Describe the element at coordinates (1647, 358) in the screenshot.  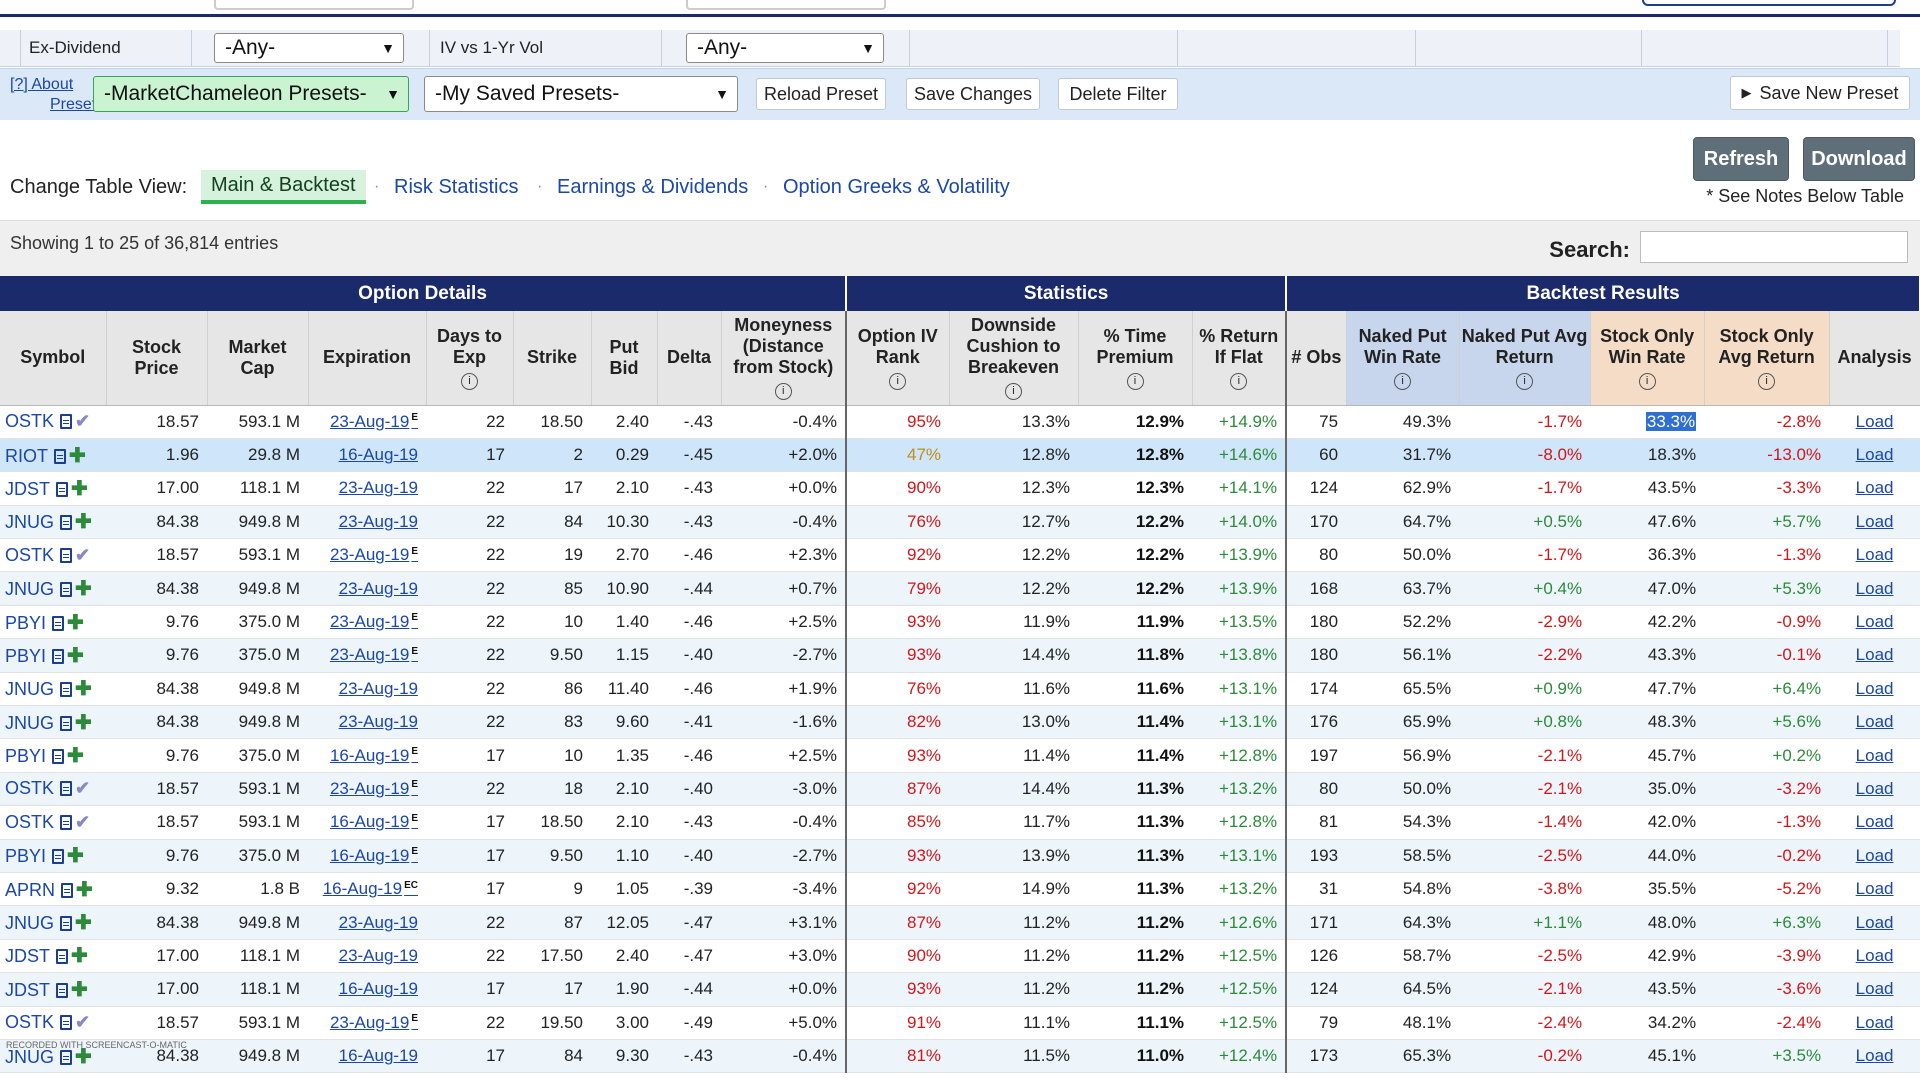
I see `col-stock-only-win-rate: Stock Only Win Rate i` at that location.